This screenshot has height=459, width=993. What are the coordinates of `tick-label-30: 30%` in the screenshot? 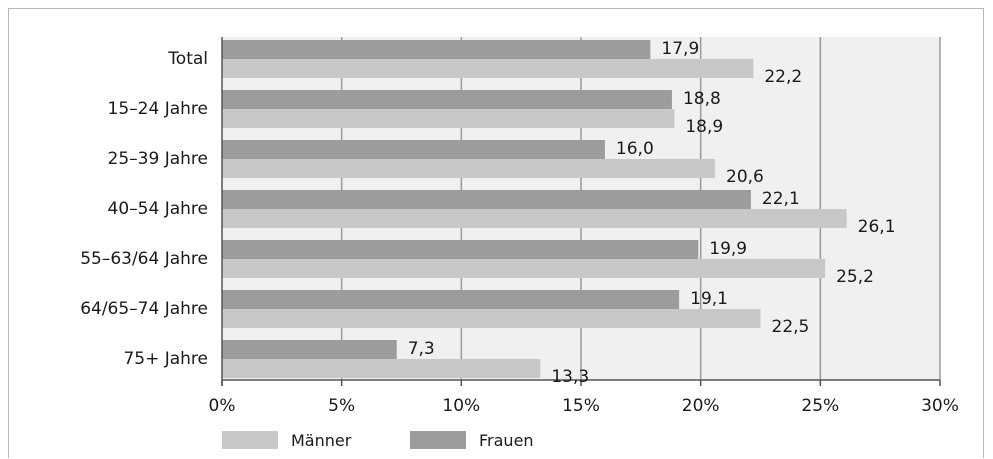 It's located at (940, 406).